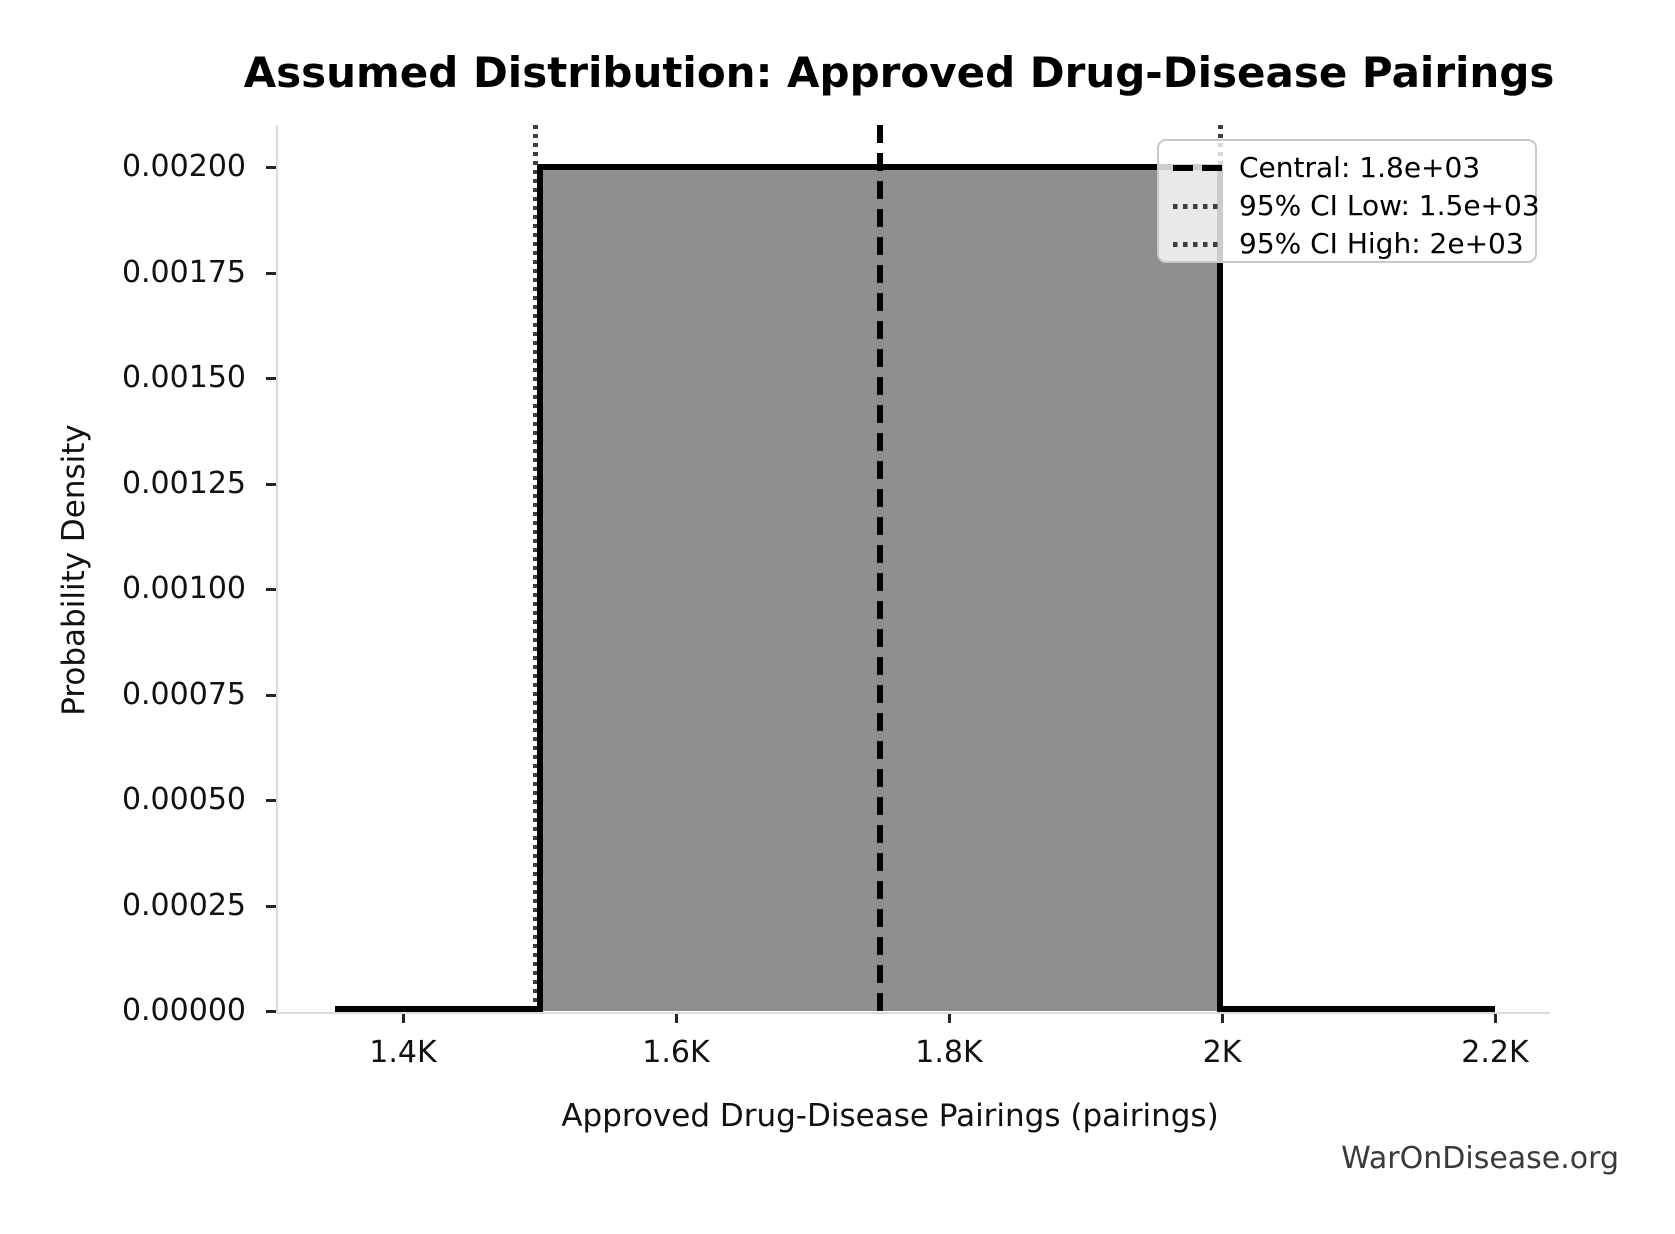 The image size is (1675, 1234). I want to click on y-tick-label: 0.00175, so click(183, 272).